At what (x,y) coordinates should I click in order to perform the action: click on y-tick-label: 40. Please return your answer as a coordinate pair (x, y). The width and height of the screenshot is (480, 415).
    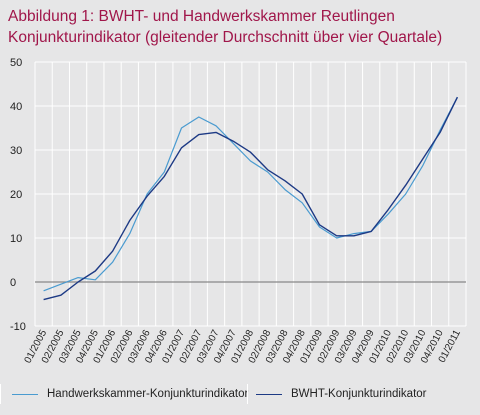
    Looking at the image, I should click on (16, 107).